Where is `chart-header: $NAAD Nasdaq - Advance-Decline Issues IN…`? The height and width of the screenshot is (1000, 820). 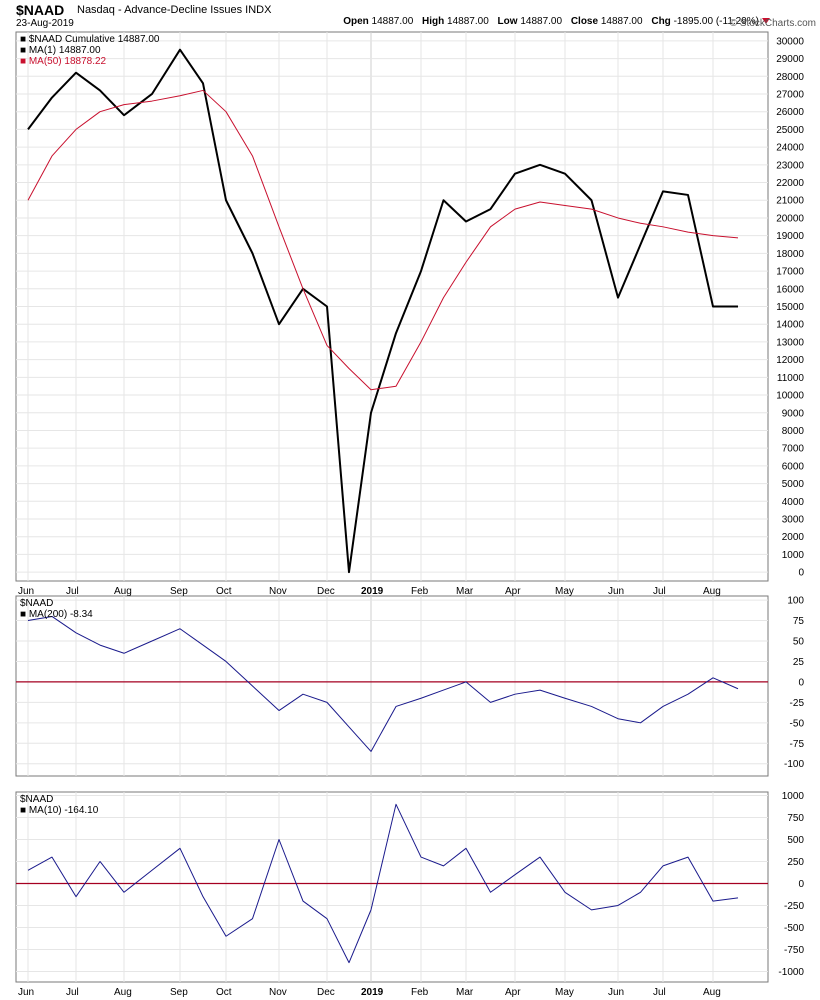
chart-header: $NAAD Nasdaq - Advance-Decline Issues IN… is located at coordinates (410, 16).